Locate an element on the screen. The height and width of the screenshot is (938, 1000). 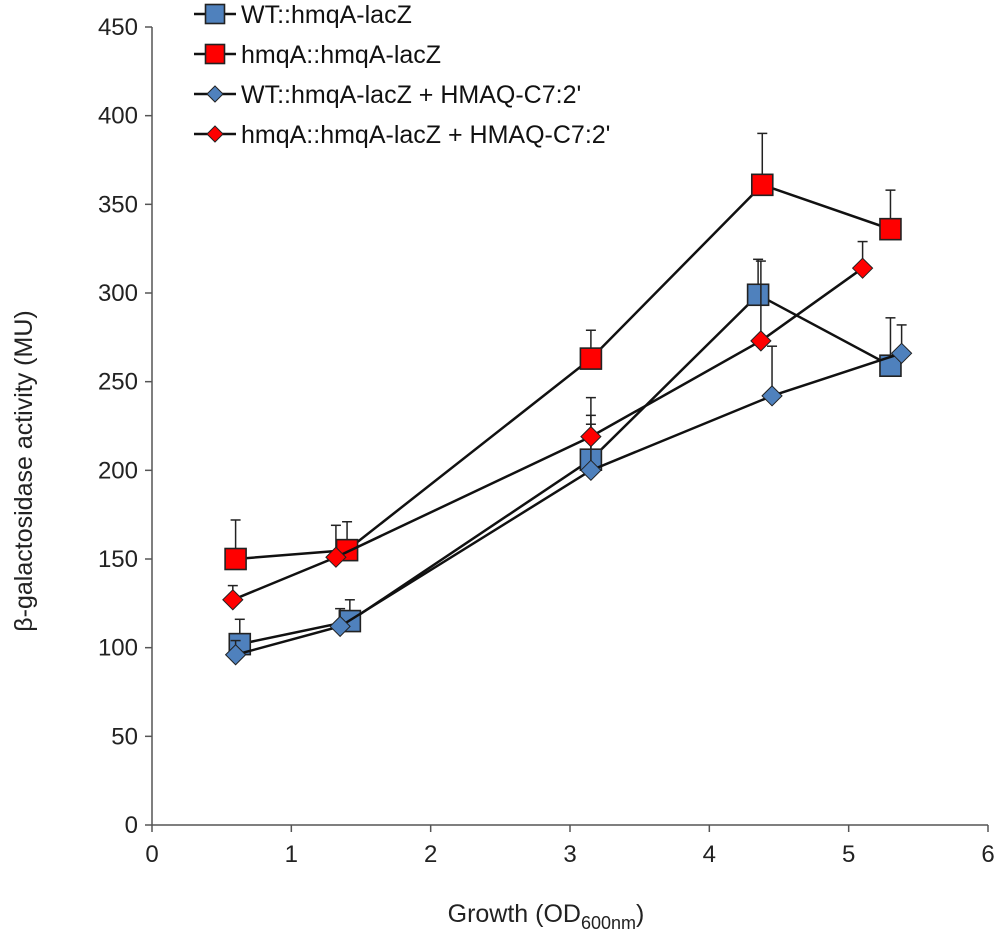
x-tick-label: 4 is located at coordinates (709, 854).